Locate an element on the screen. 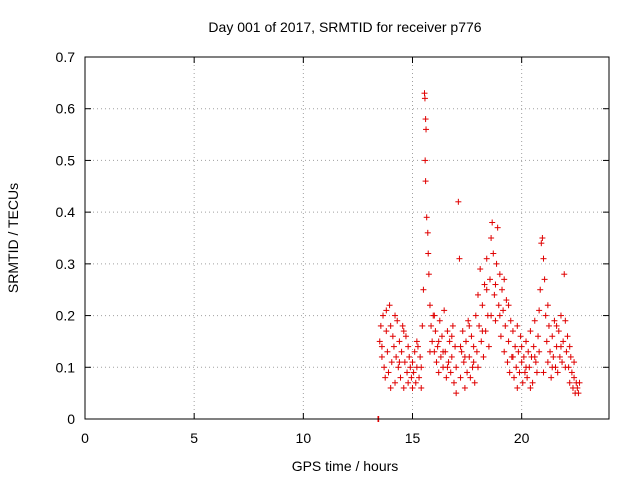 The height and width of the screenshot is (480, 640). x-tick-label: 5 is located at coordinates (194, 438).